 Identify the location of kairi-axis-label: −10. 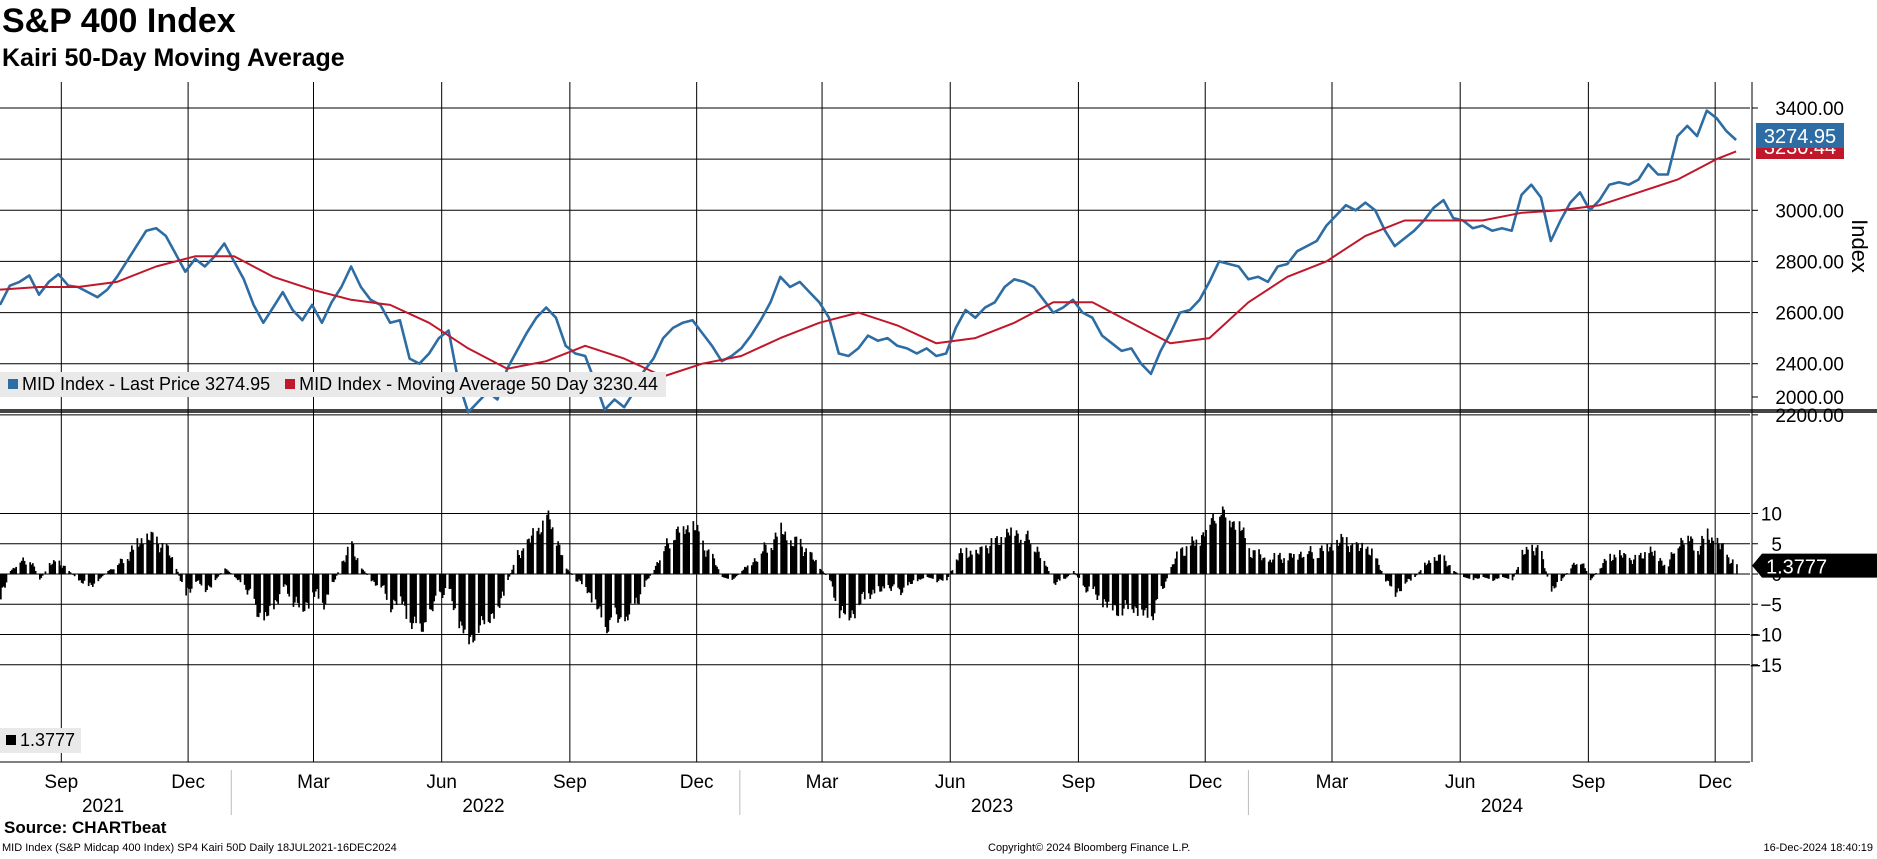
(1766, 636).